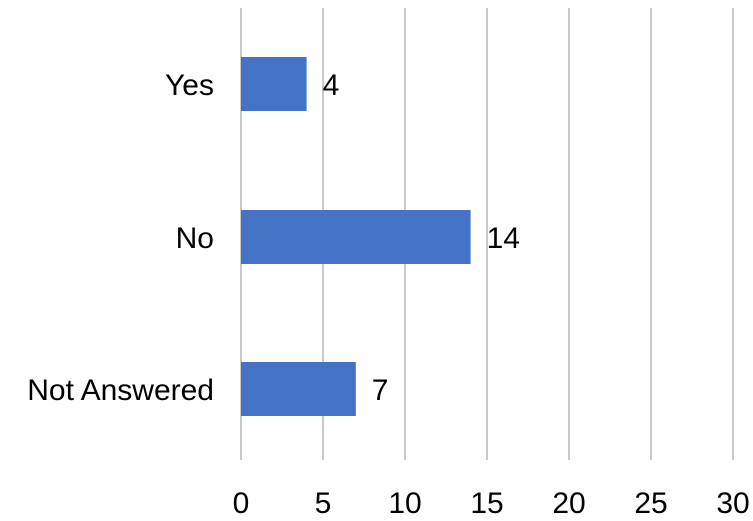  What do you see at coordinates (274, 84) in the screenshot?
I see `bar-yes` at bounding box center [274, 84].